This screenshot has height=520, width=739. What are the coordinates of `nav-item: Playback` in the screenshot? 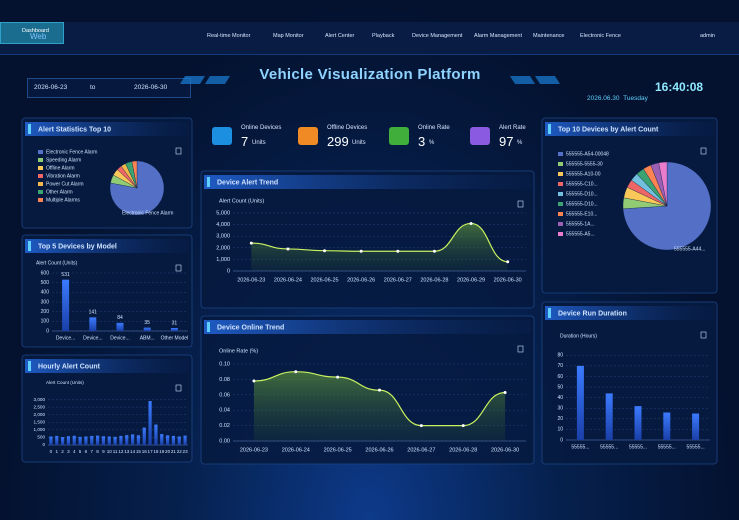 It's located at (383, 36).